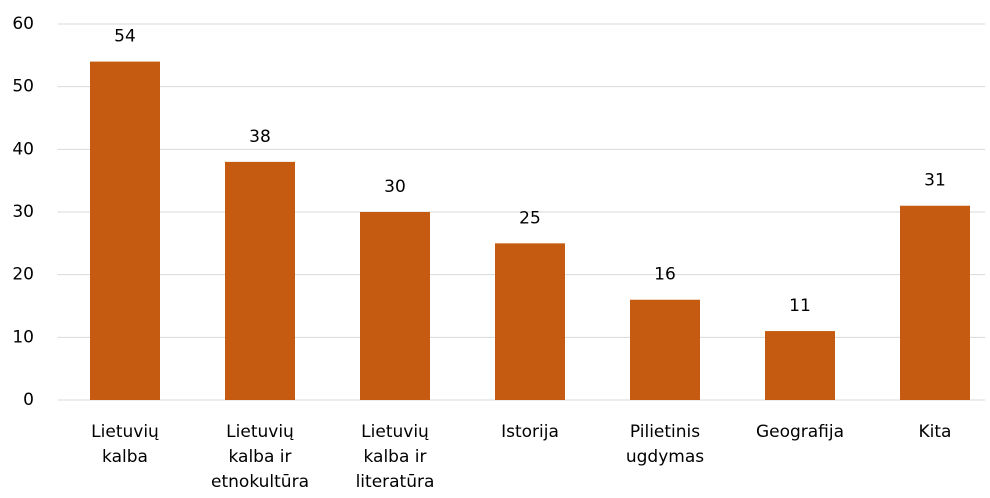 The width and height of the screenshot is (990, 498). Describe the element at coordinates (935, 432) in the screenshot. I see `x-tick-label: Kita` at that location.